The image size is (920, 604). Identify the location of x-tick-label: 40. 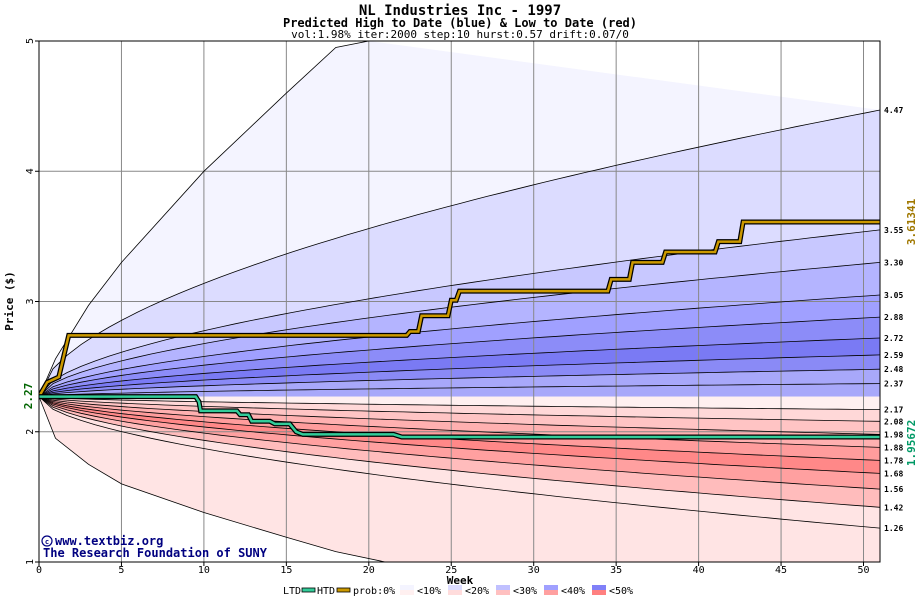
(699, 570).